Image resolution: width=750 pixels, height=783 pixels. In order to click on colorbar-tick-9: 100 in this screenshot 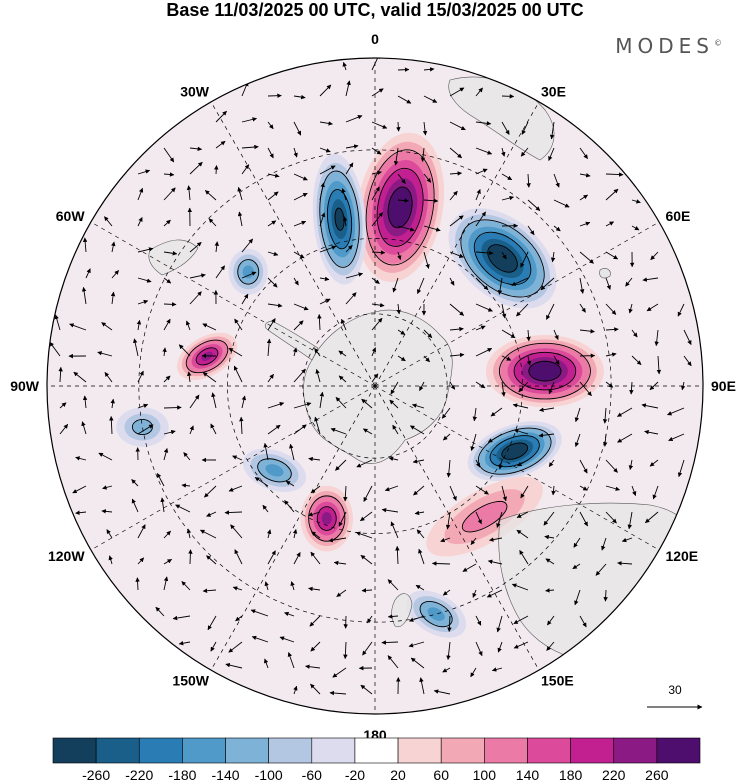, I will do `click(485, 775)`.